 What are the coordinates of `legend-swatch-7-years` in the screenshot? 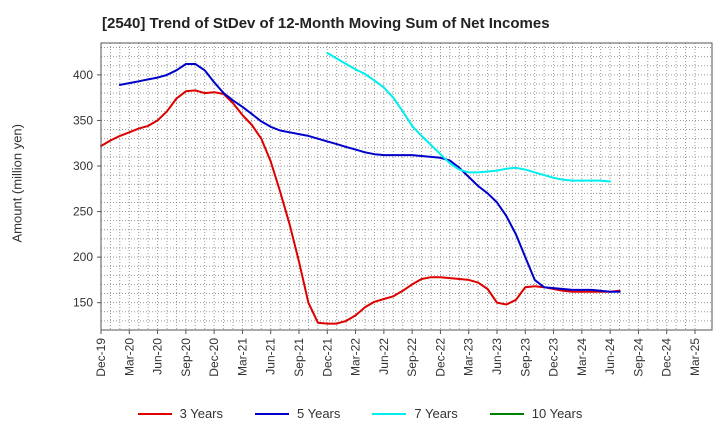 It's located at (389, 413).